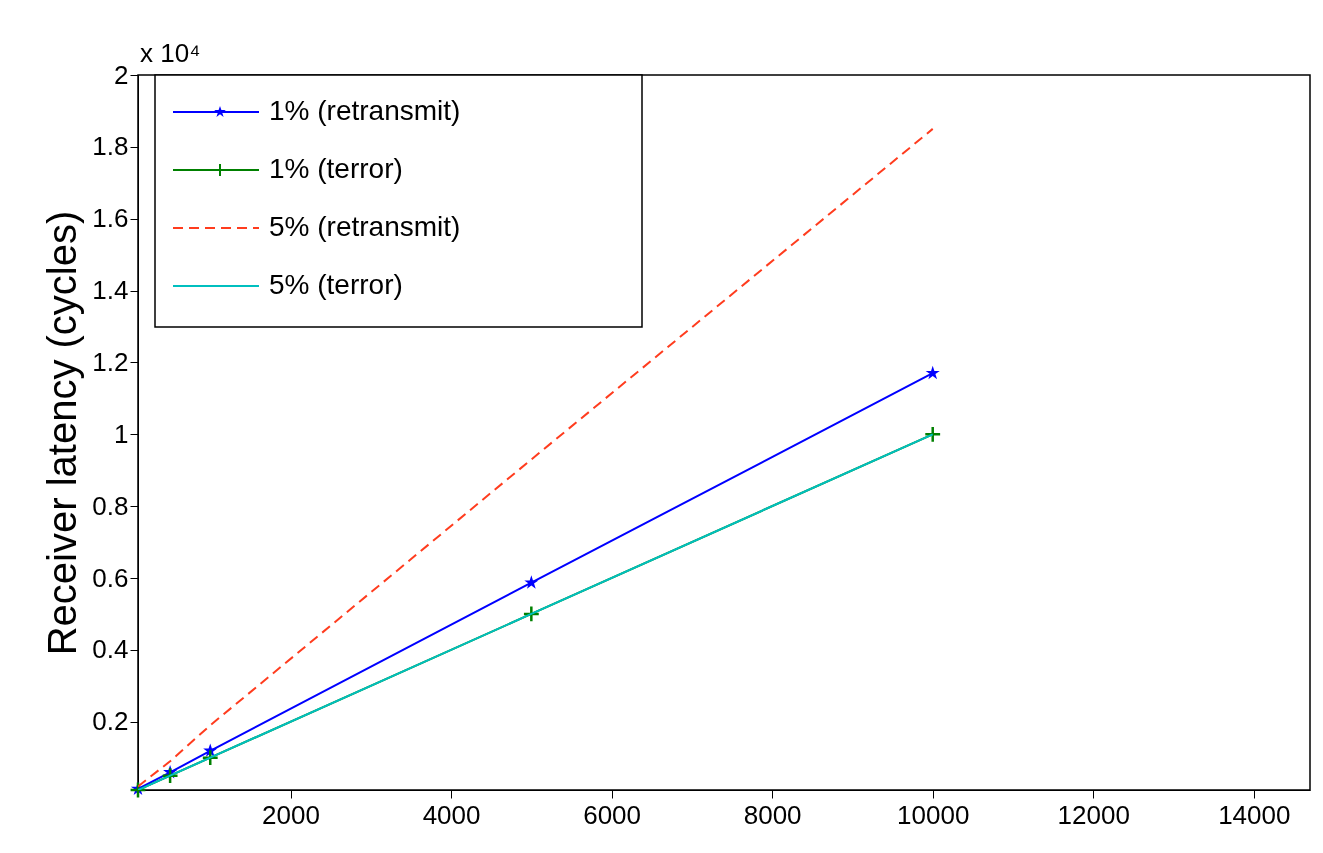 The image size is (1323, 853). Describe the element at coordinates (110, 577) in the screenshot. I see `y-tick-label: 0.6` at that location.